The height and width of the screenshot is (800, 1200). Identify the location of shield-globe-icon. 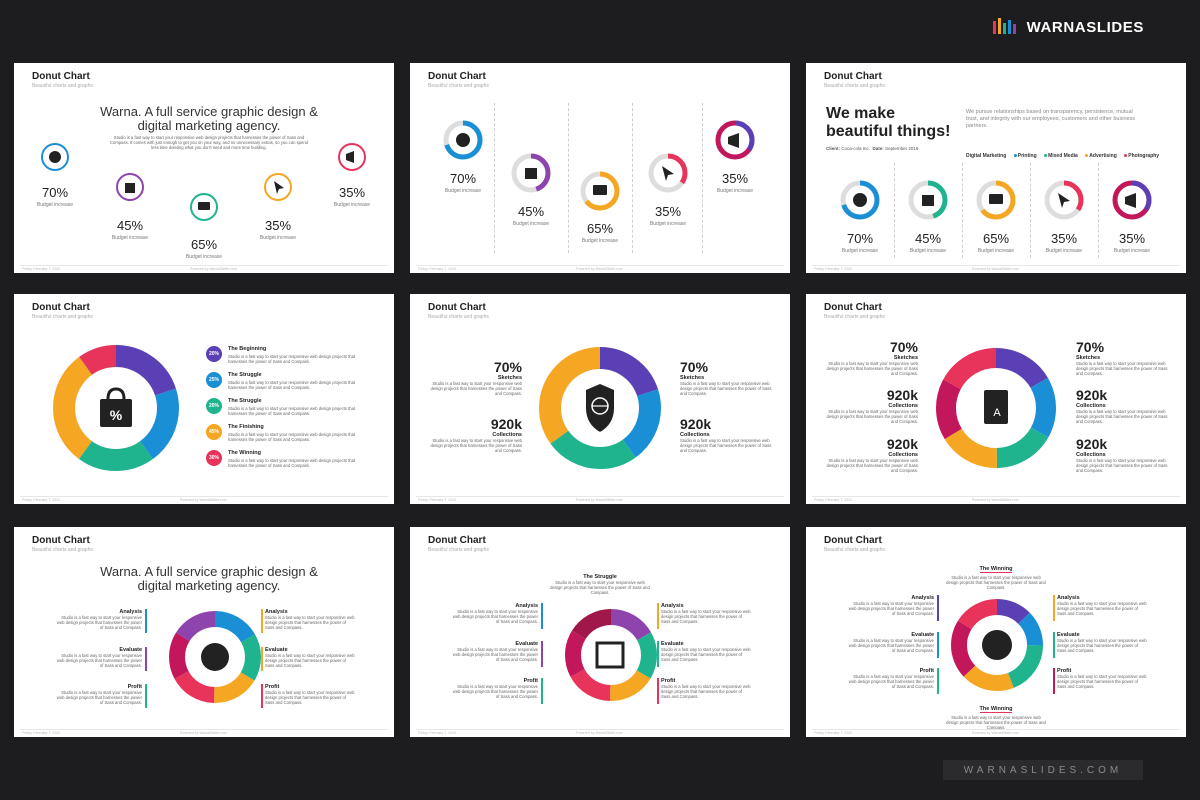
(600, 408).